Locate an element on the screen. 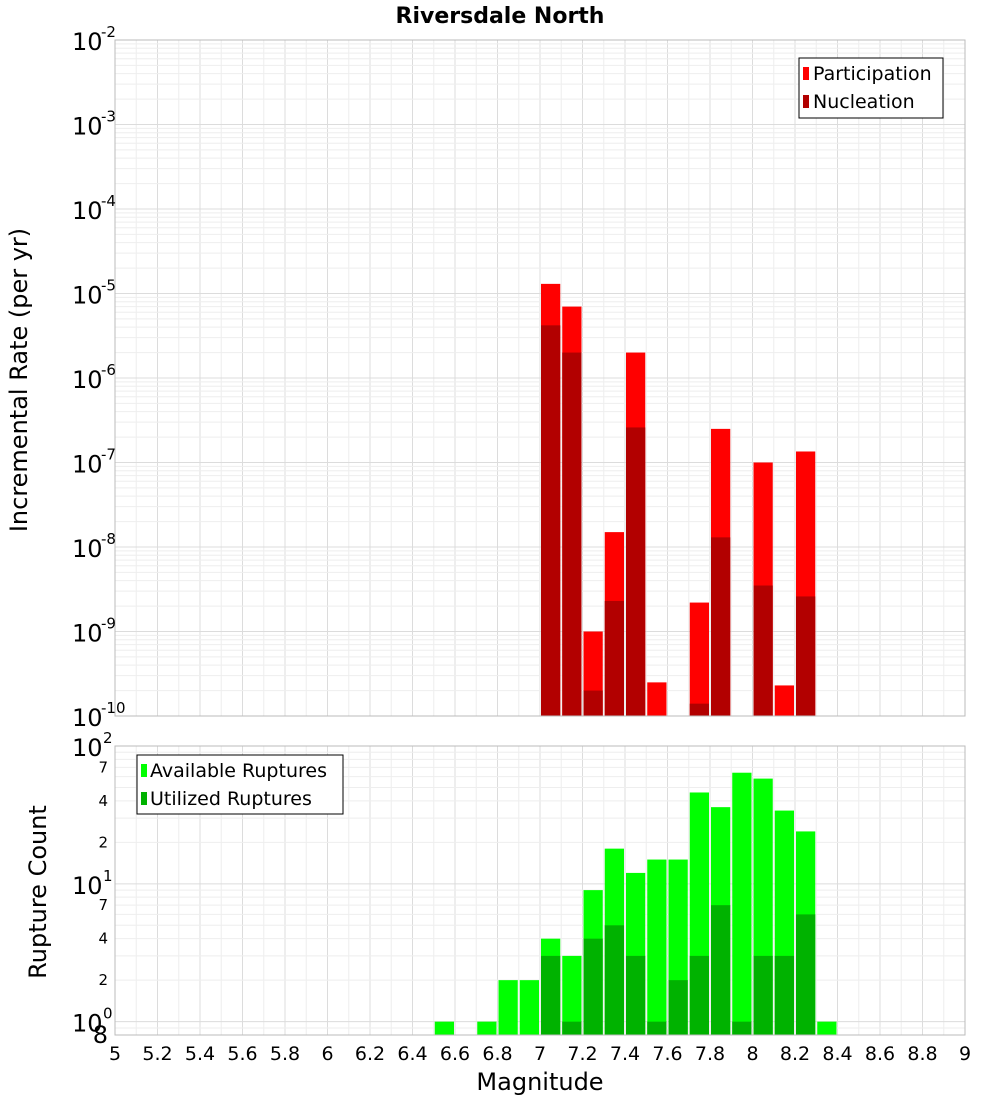  x-tick-label: 8.8 is located at coordinates (922, 1054).